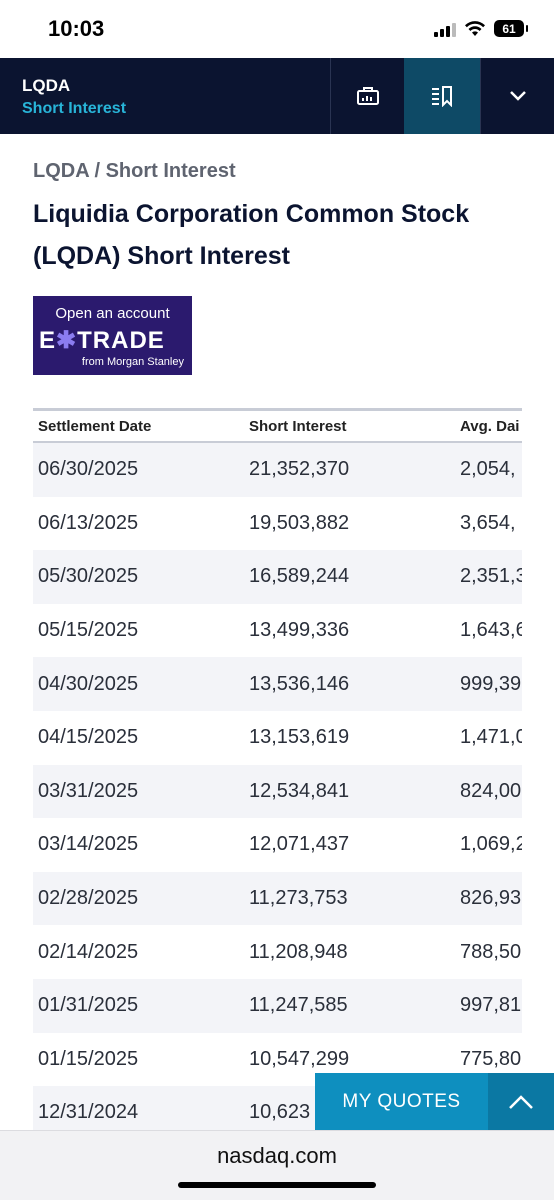  I want to click on cell-settlement-date: 05/30/2025, so click(141, 577).